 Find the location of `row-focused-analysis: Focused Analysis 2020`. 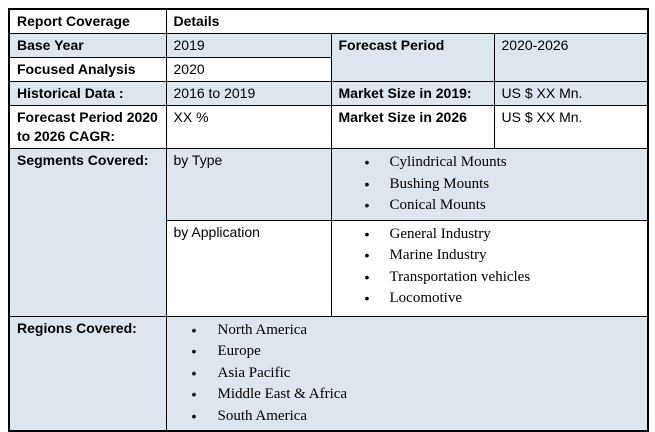

row-focused-analysis: Focused Analysis 2020 is located at coordinates (328, 69).